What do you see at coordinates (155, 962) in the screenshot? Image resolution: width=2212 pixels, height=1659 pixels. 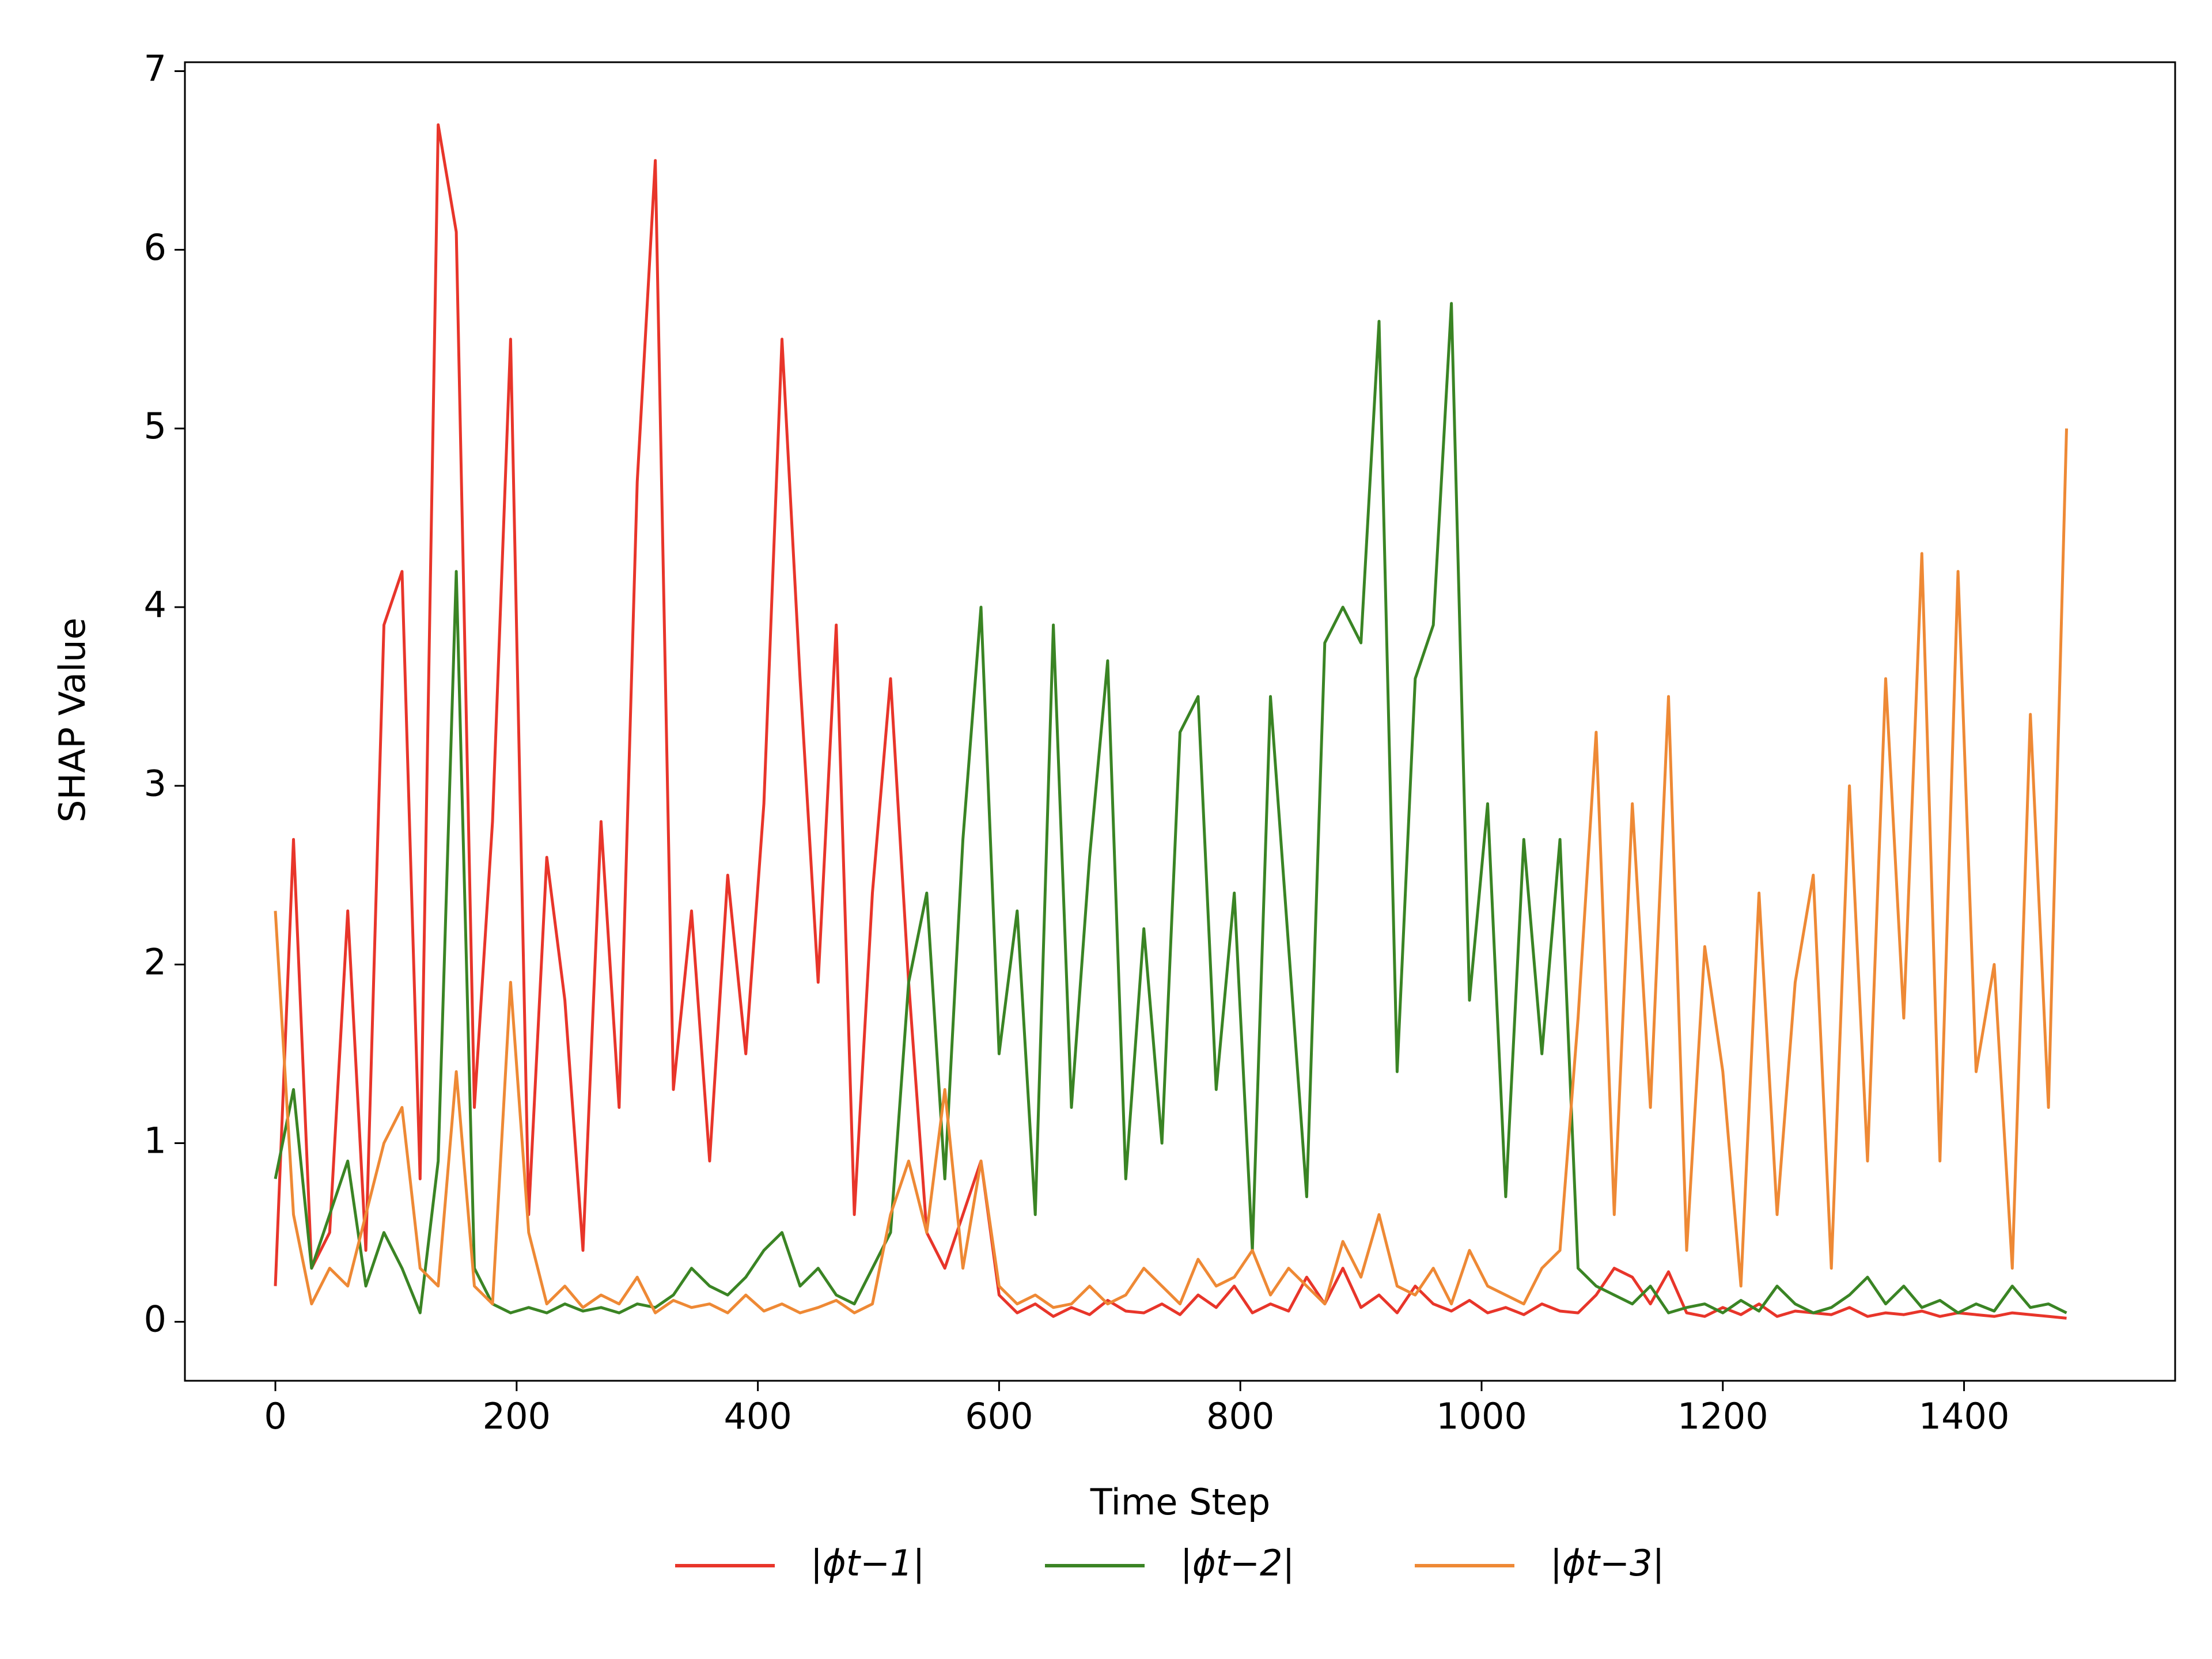 I see `y-tick-label: 2` at bounding box center [155, 962].